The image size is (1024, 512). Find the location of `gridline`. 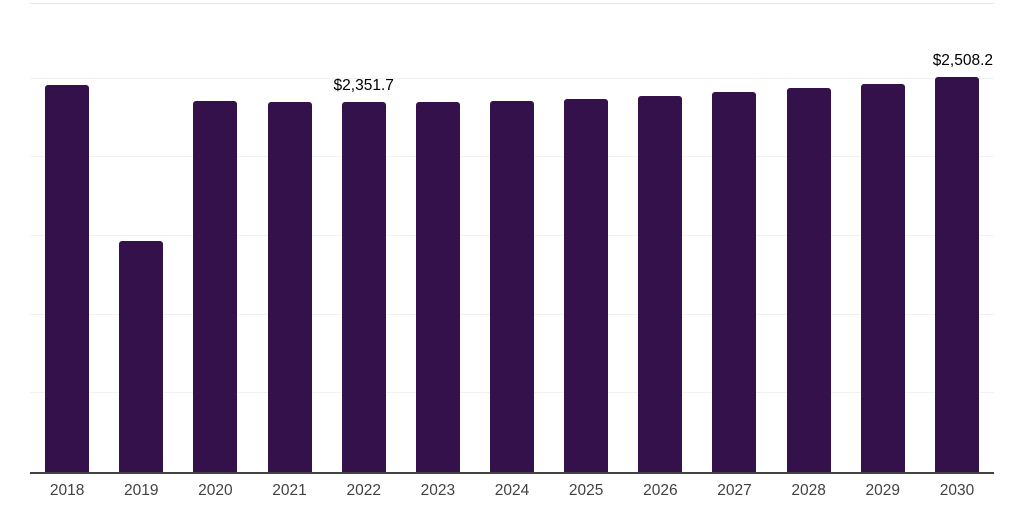

gridline is located at coordinates (512, 78).